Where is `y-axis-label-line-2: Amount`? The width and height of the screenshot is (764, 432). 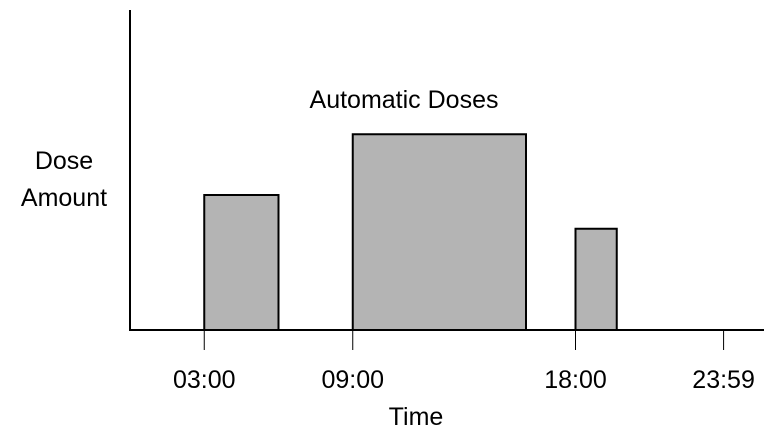
y-axis-label-line-2: Amount is located at coordinates (64, 198).